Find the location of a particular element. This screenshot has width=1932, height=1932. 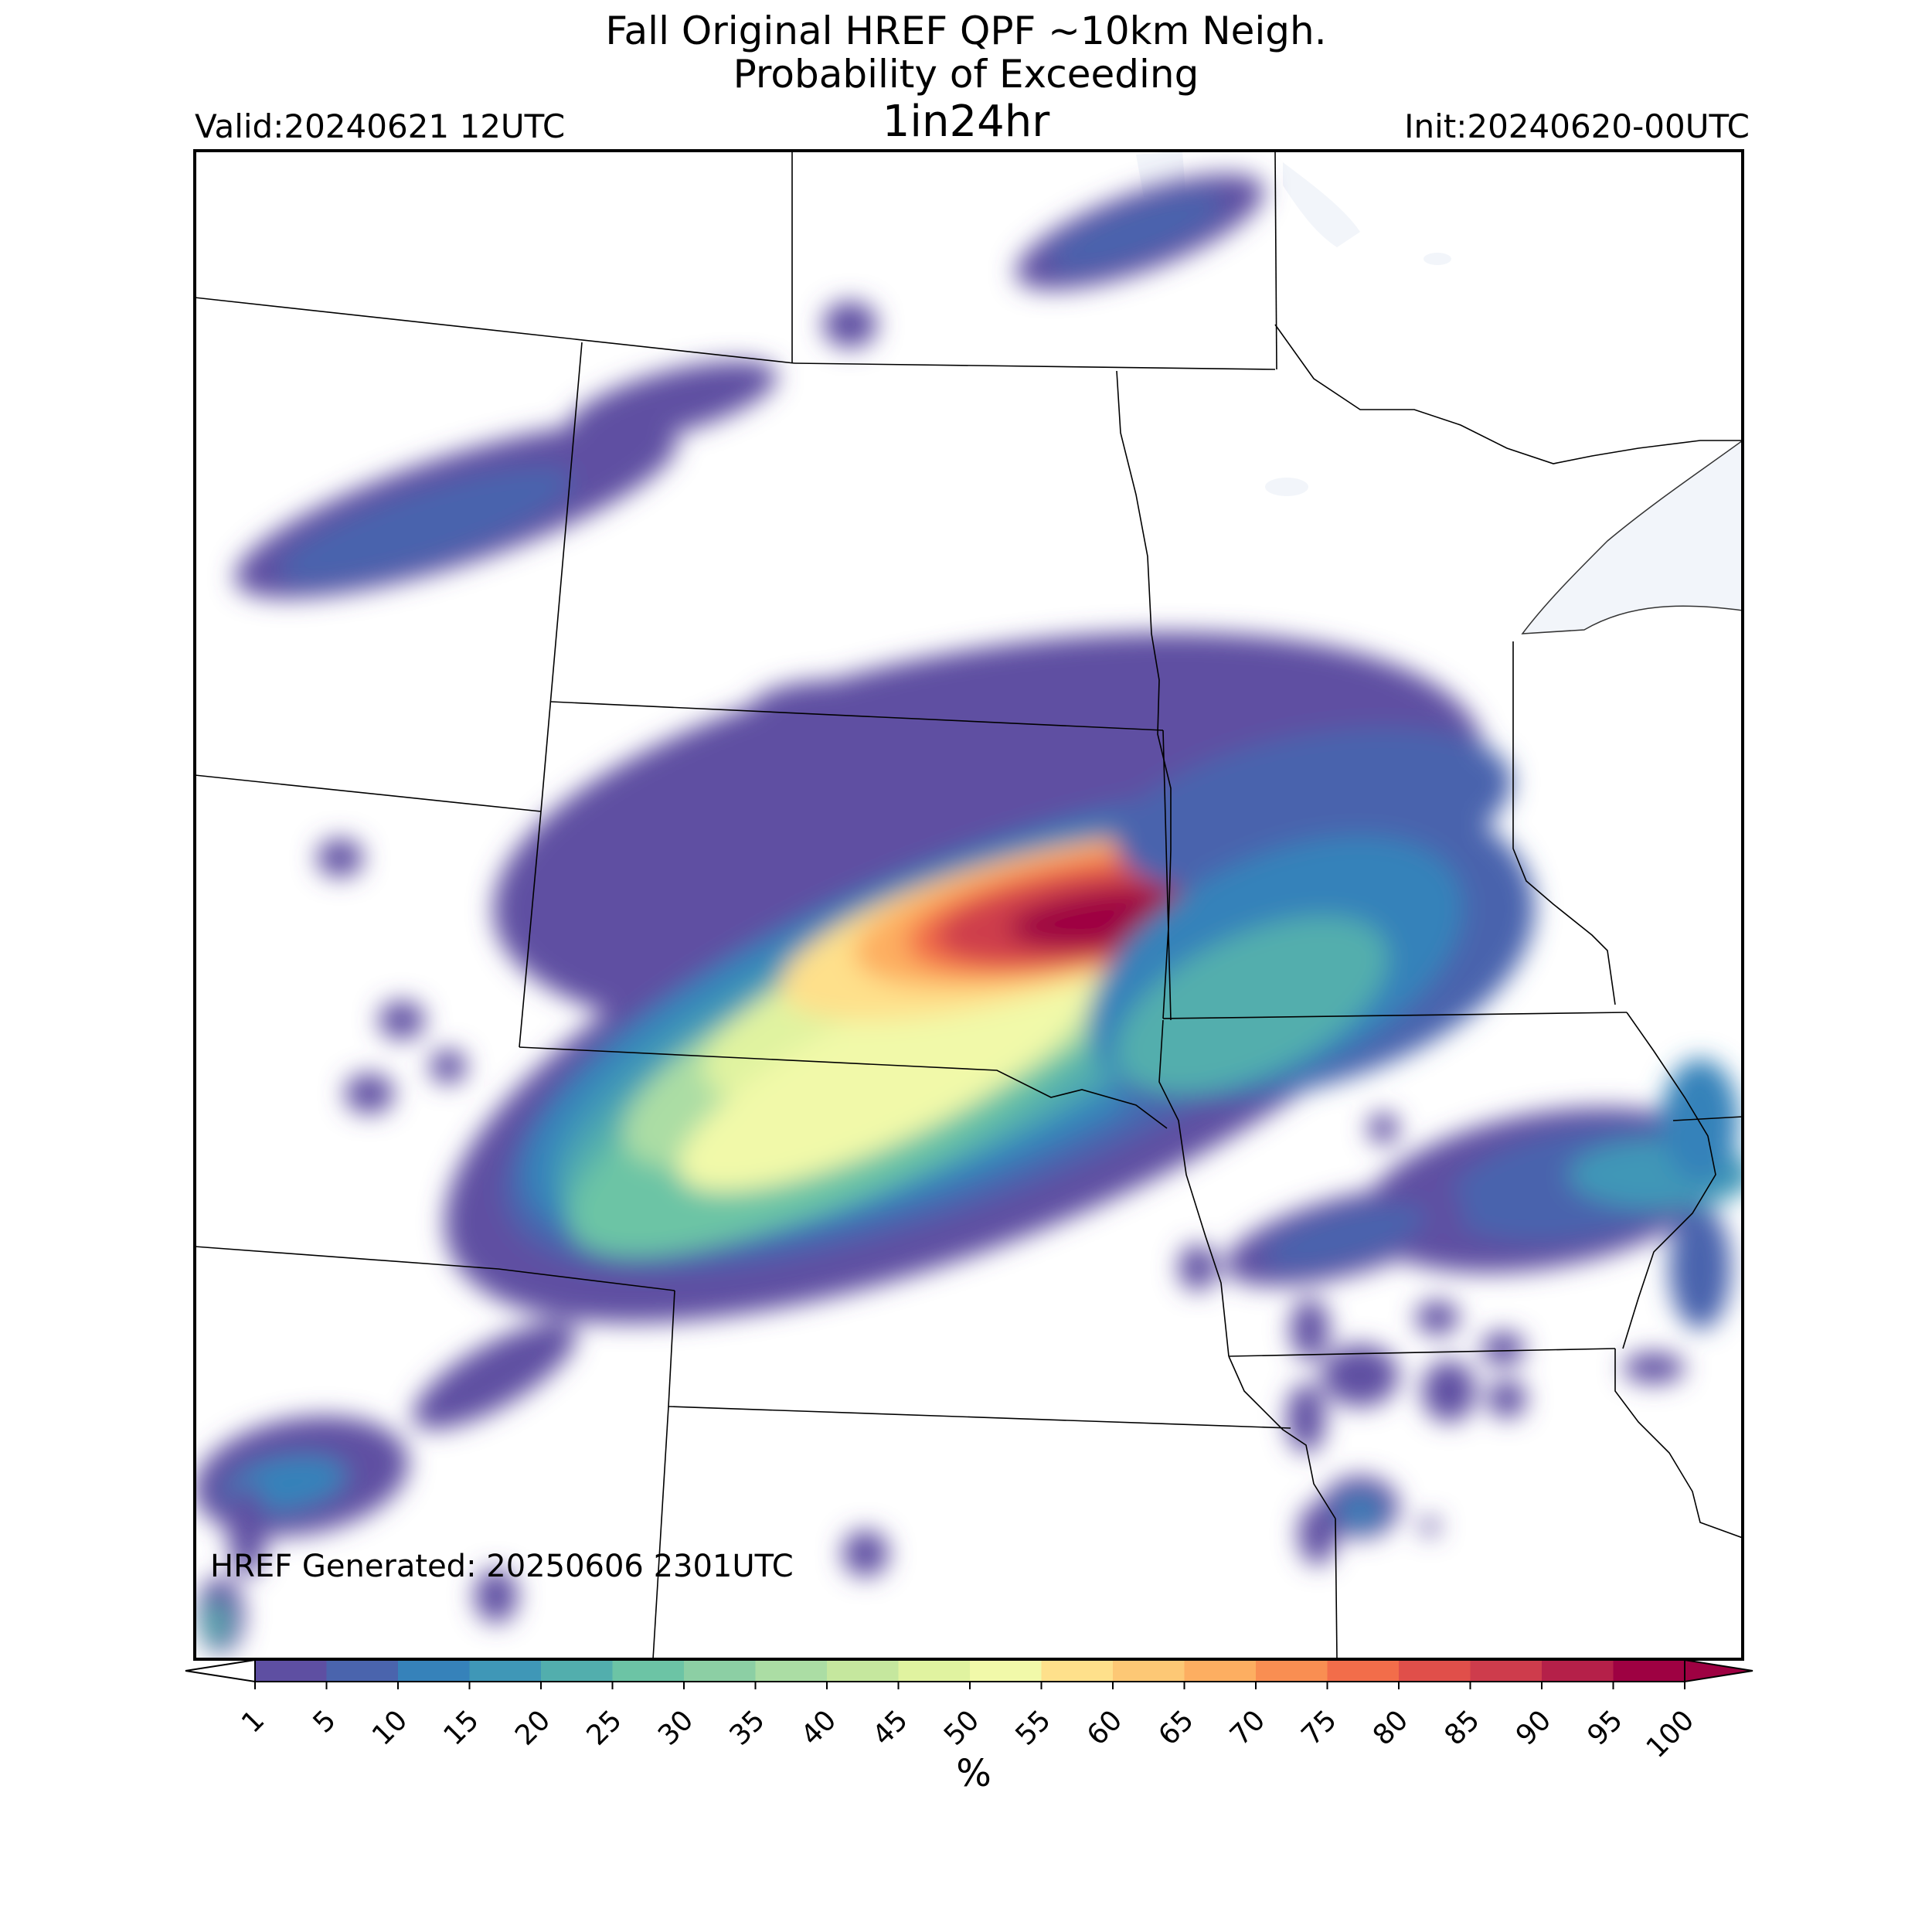

border-sd-mn is located at coordinates (1167, 876).